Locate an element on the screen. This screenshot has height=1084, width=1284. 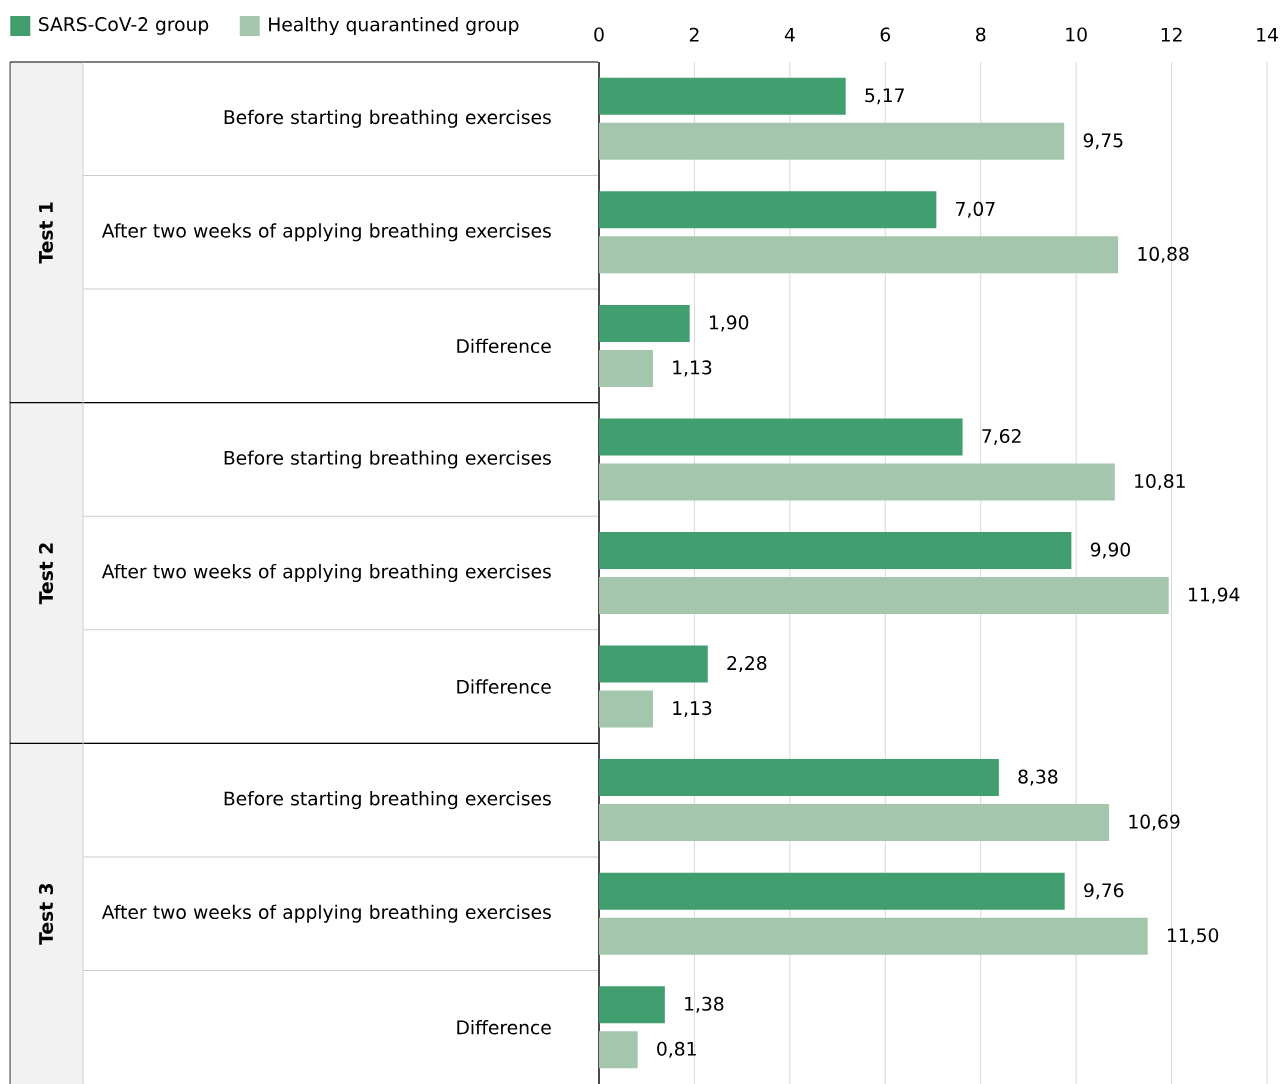
legend-label: SARS-CoV-2 group is located at coordinates (124, 26).